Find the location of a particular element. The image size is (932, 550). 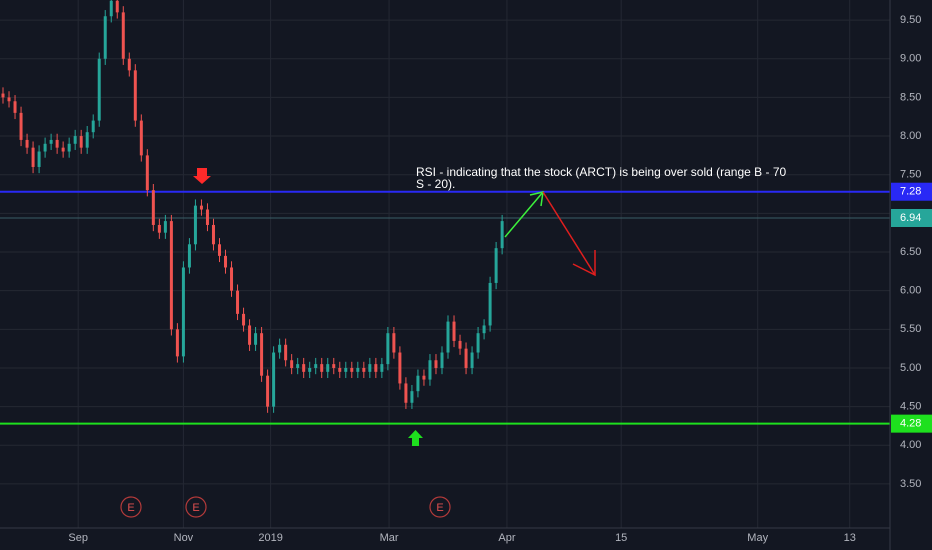

x-tick-label: 13 is located at coordinates (850, 538).